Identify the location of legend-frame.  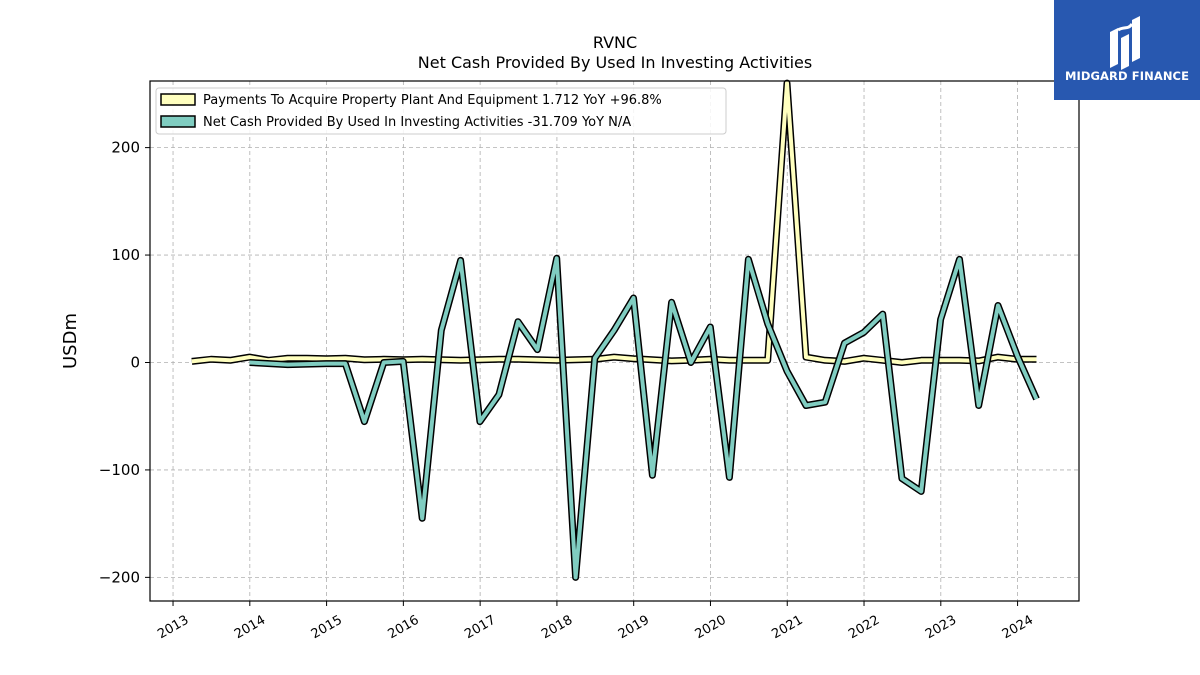
(441, 111).